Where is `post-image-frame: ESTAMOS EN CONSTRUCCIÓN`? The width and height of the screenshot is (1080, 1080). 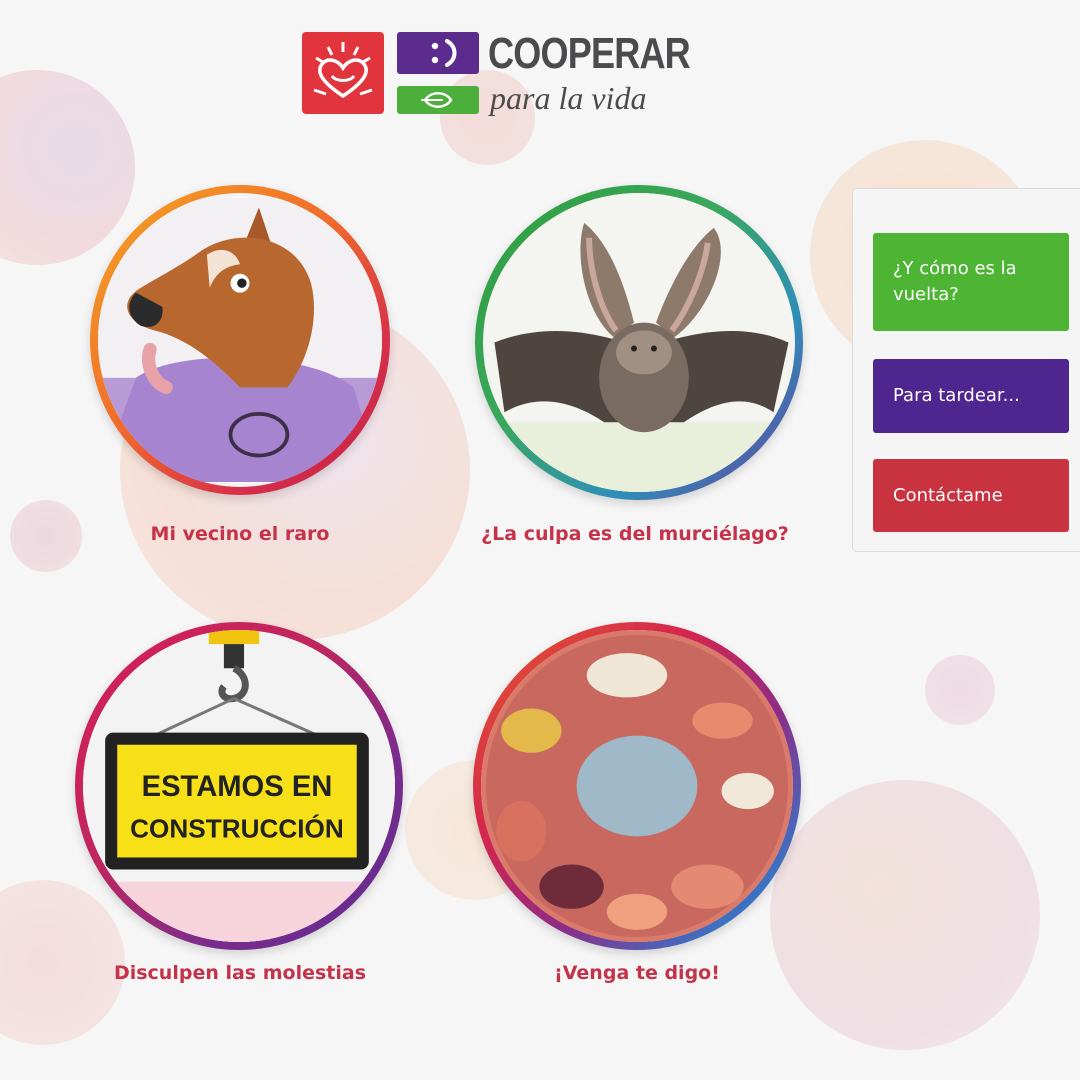 post-image-frame: ESTAMOS EN CONSTRUCCIÓN is located at coordinates (239, 786).